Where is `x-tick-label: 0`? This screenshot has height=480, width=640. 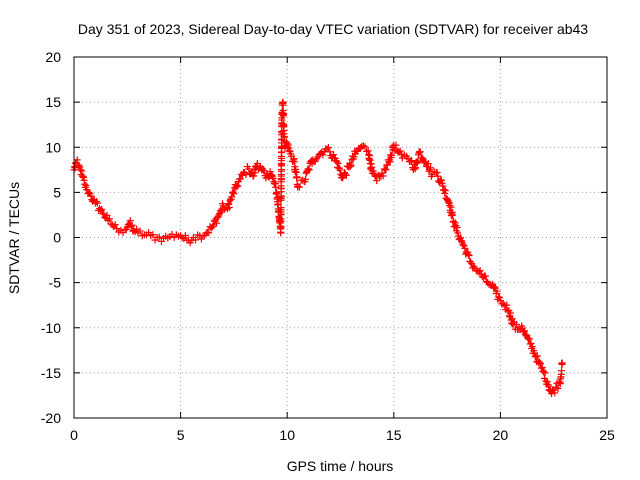
x-tick-label: 0 is located at coordinates (74, 435).